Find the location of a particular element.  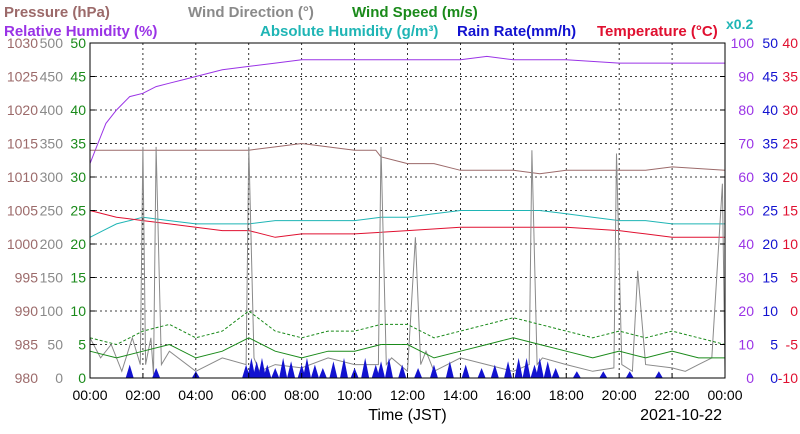

legend-entry: Wind Direction (°) is located at coordinates (251, 12).